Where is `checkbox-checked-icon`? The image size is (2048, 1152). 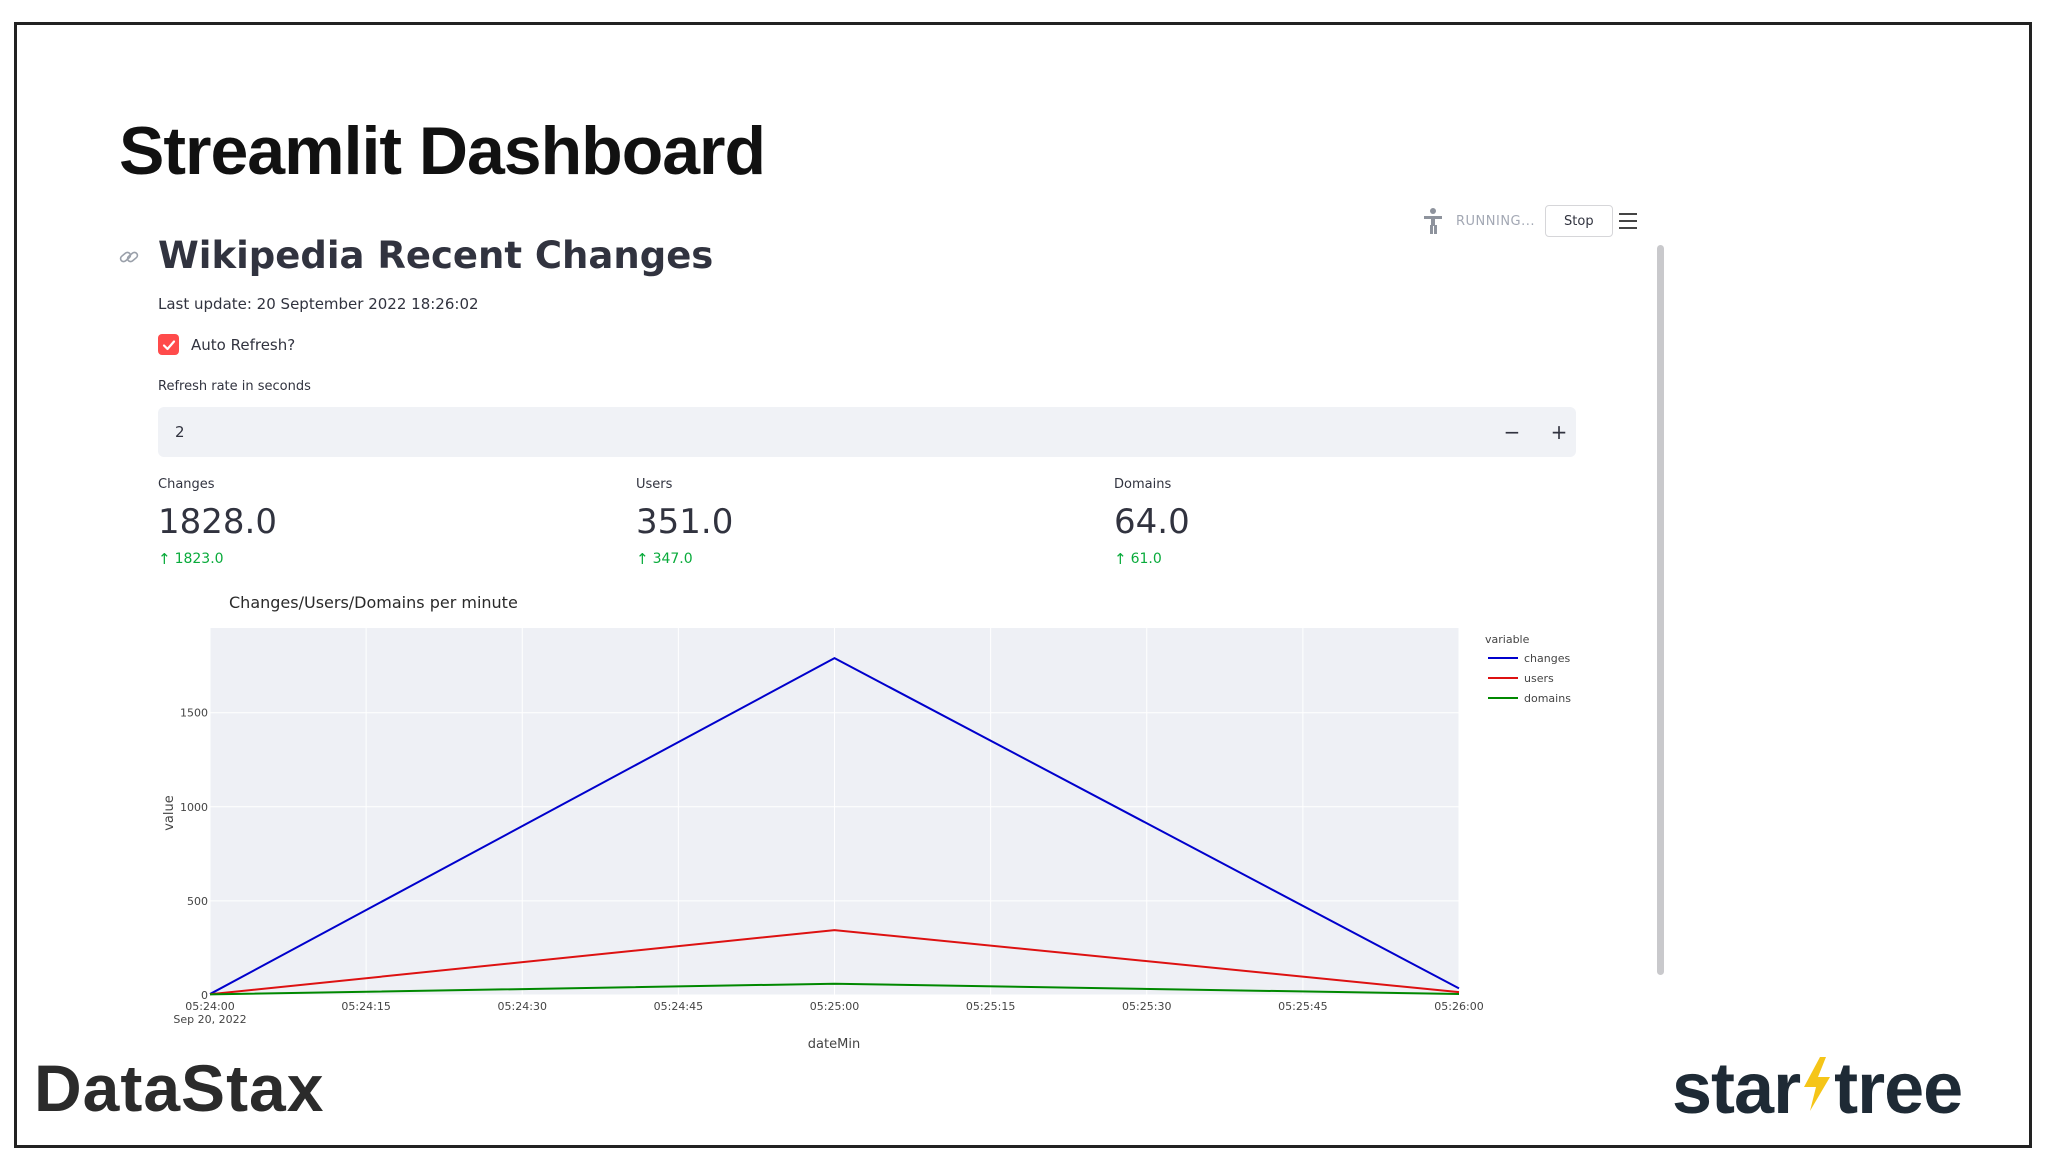 checkbox-checked-icon is located at coordinates (168, 344).